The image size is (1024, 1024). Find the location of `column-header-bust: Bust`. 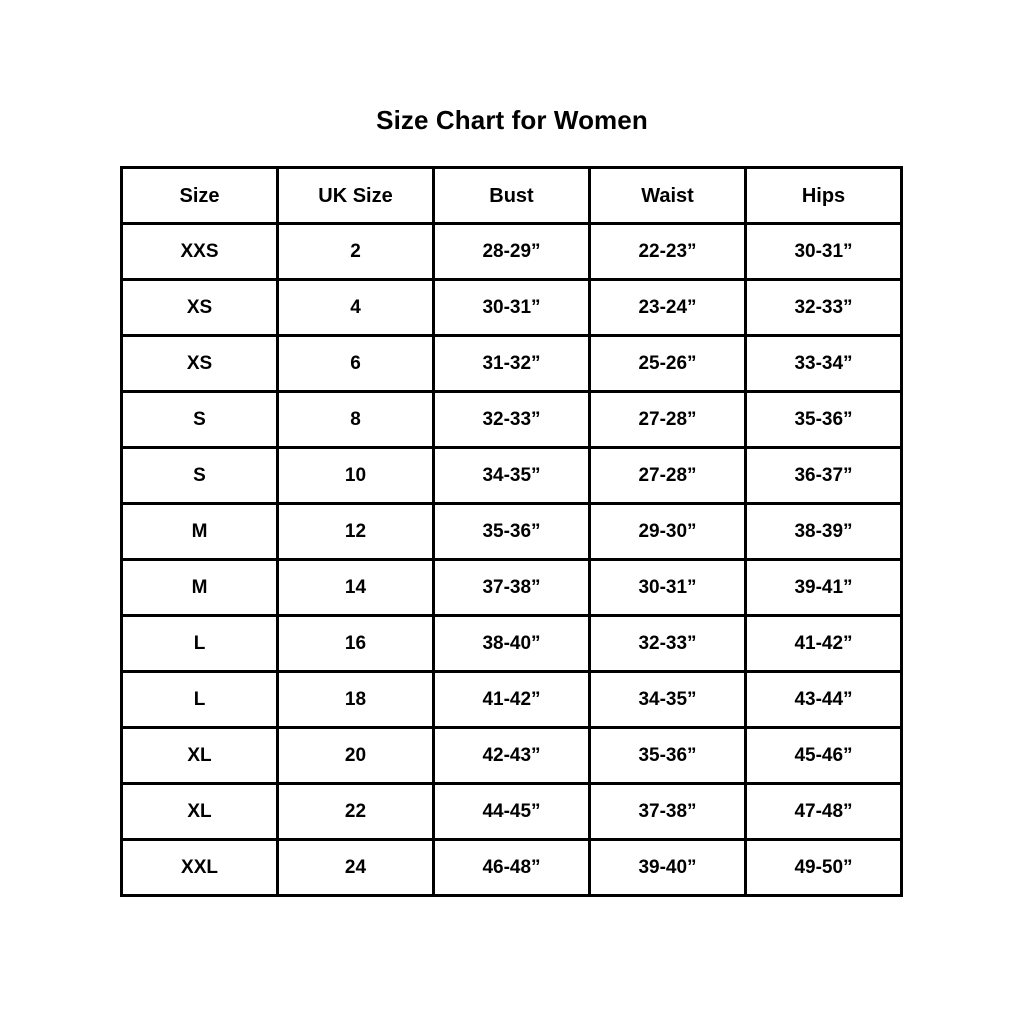

column-header-bust: Bust is located at coordinates (511, 195).